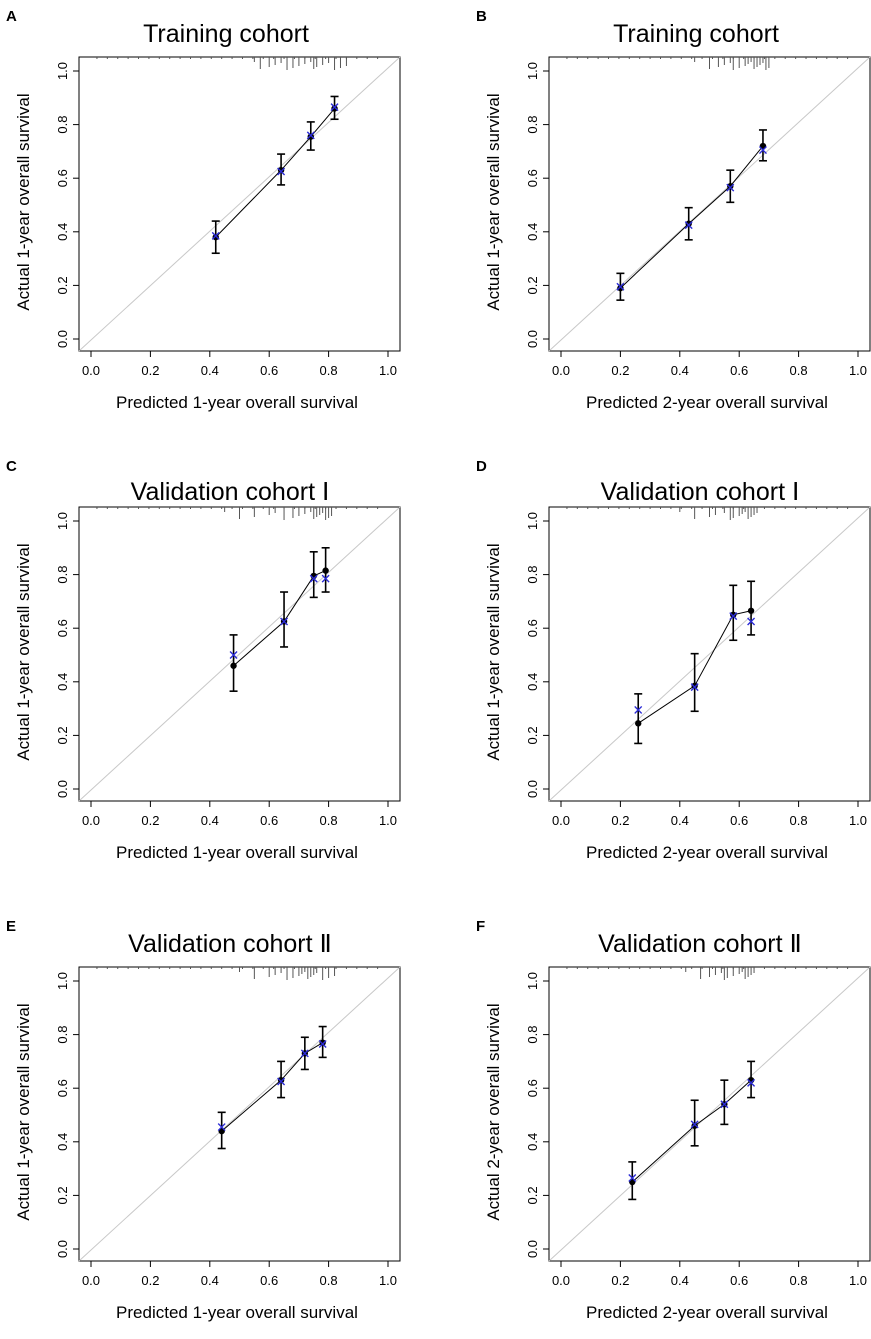 This screenshot has height=1339, width=871. What do you see at coordinates (11, 16) in the screenshot?
I see `panel-label: A` at bounding box center [11, 16].